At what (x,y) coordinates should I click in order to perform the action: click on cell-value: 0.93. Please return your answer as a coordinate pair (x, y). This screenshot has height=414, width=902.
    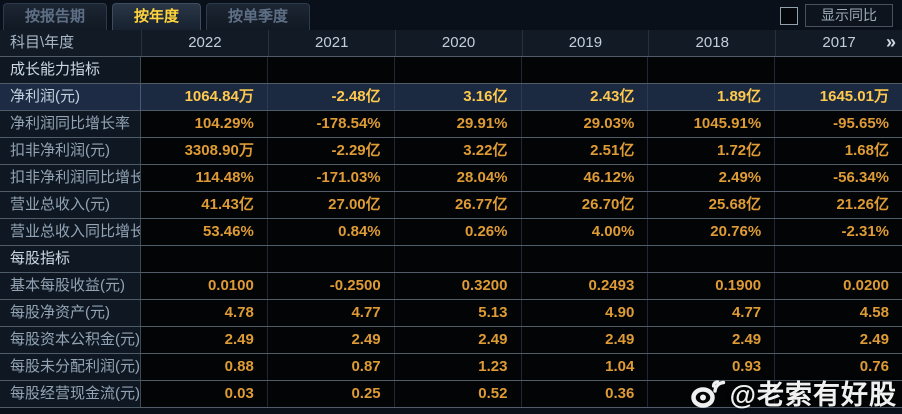
    Looking at the image, I should click on (712, 367).